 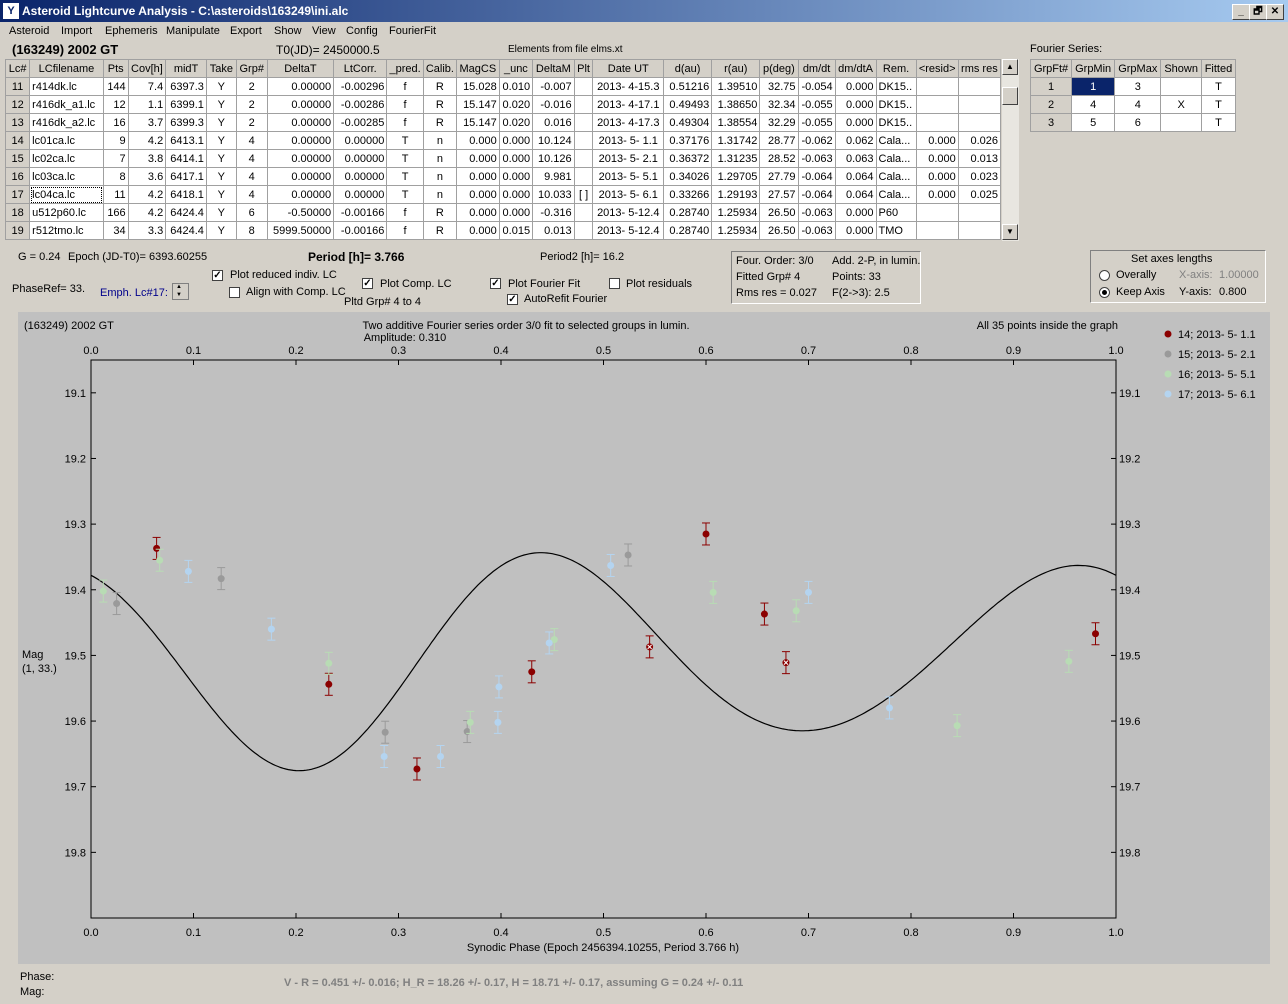 What do you see at coordinates (17, 86) in the screenshot?
I see `row-header: 11` at bounding box center [17, 86].